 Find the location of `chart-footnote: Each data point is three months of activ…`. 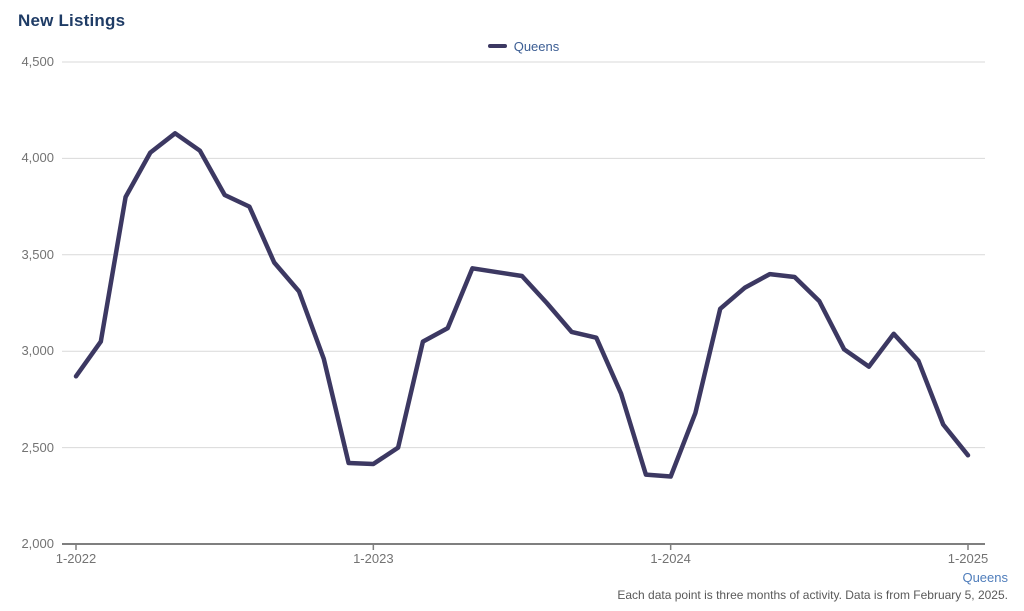

chart-footnote: Each data point is three months of activ… is located at coordinates (812, 595).